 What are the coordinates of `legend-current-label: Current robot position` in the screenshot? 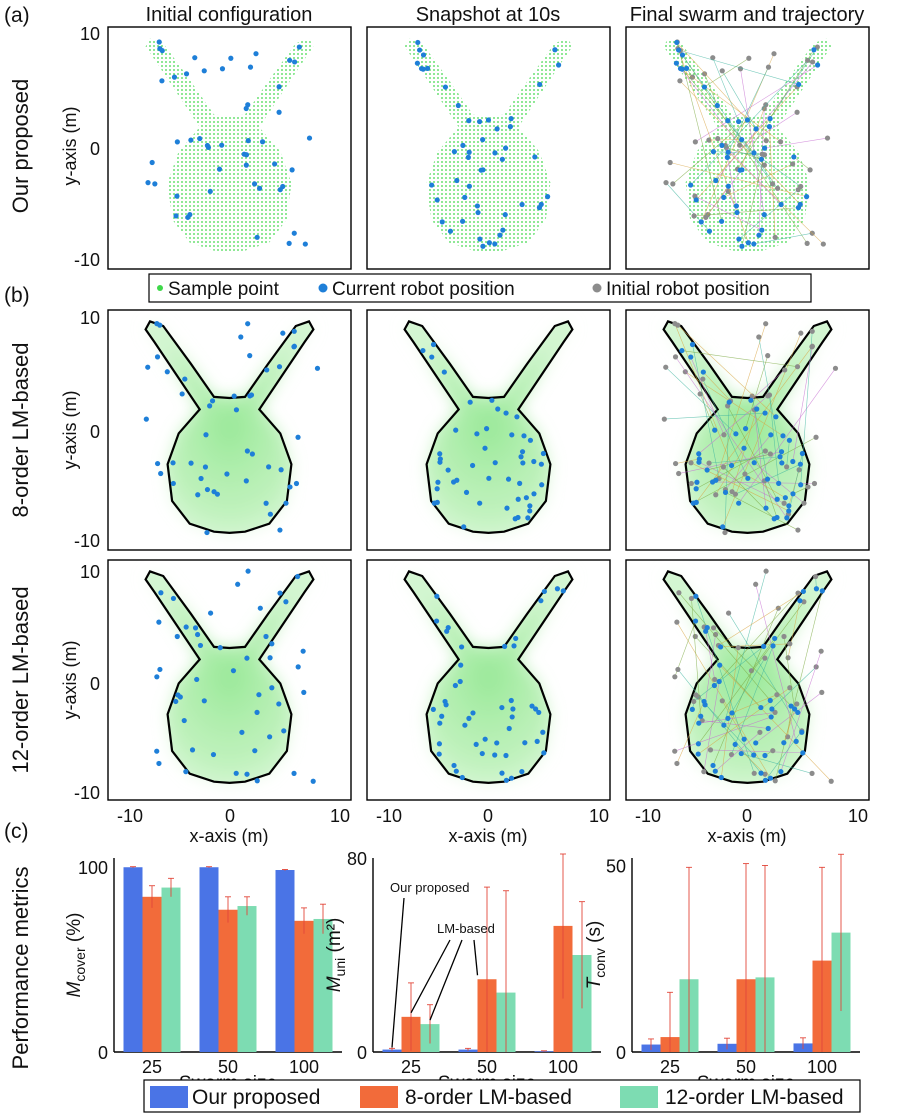 It's located at (423, 289).